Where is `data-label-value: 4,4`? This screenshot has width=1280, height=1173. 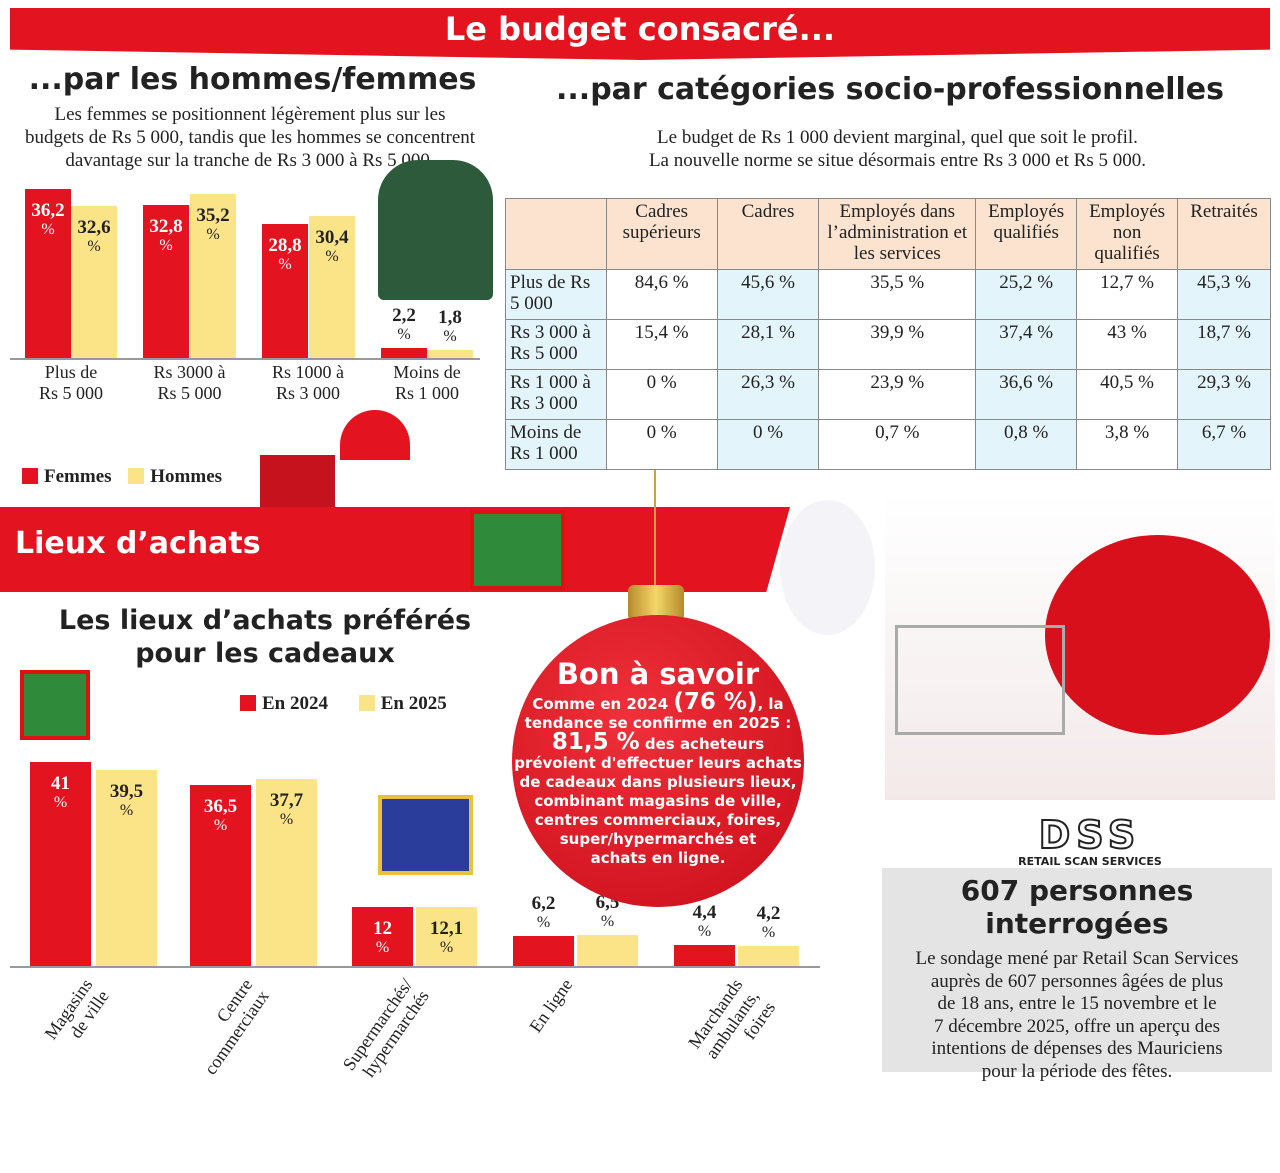
data-label-value: 4,4 is located at coordinates (704, 912).